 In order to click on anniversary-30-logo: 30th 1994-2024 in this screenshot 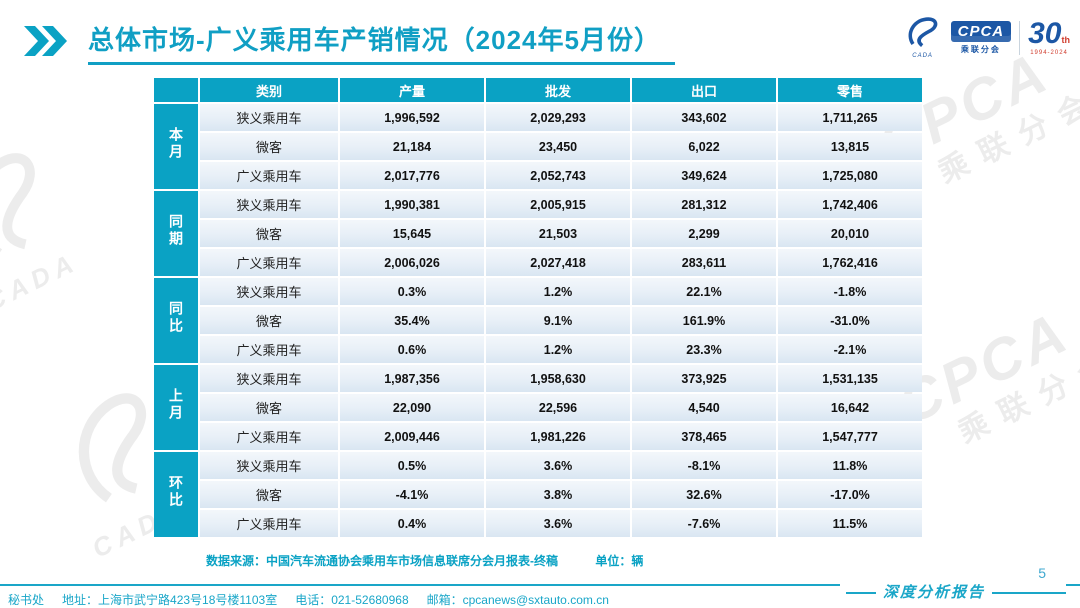, I will do `click(1049, 38)`.